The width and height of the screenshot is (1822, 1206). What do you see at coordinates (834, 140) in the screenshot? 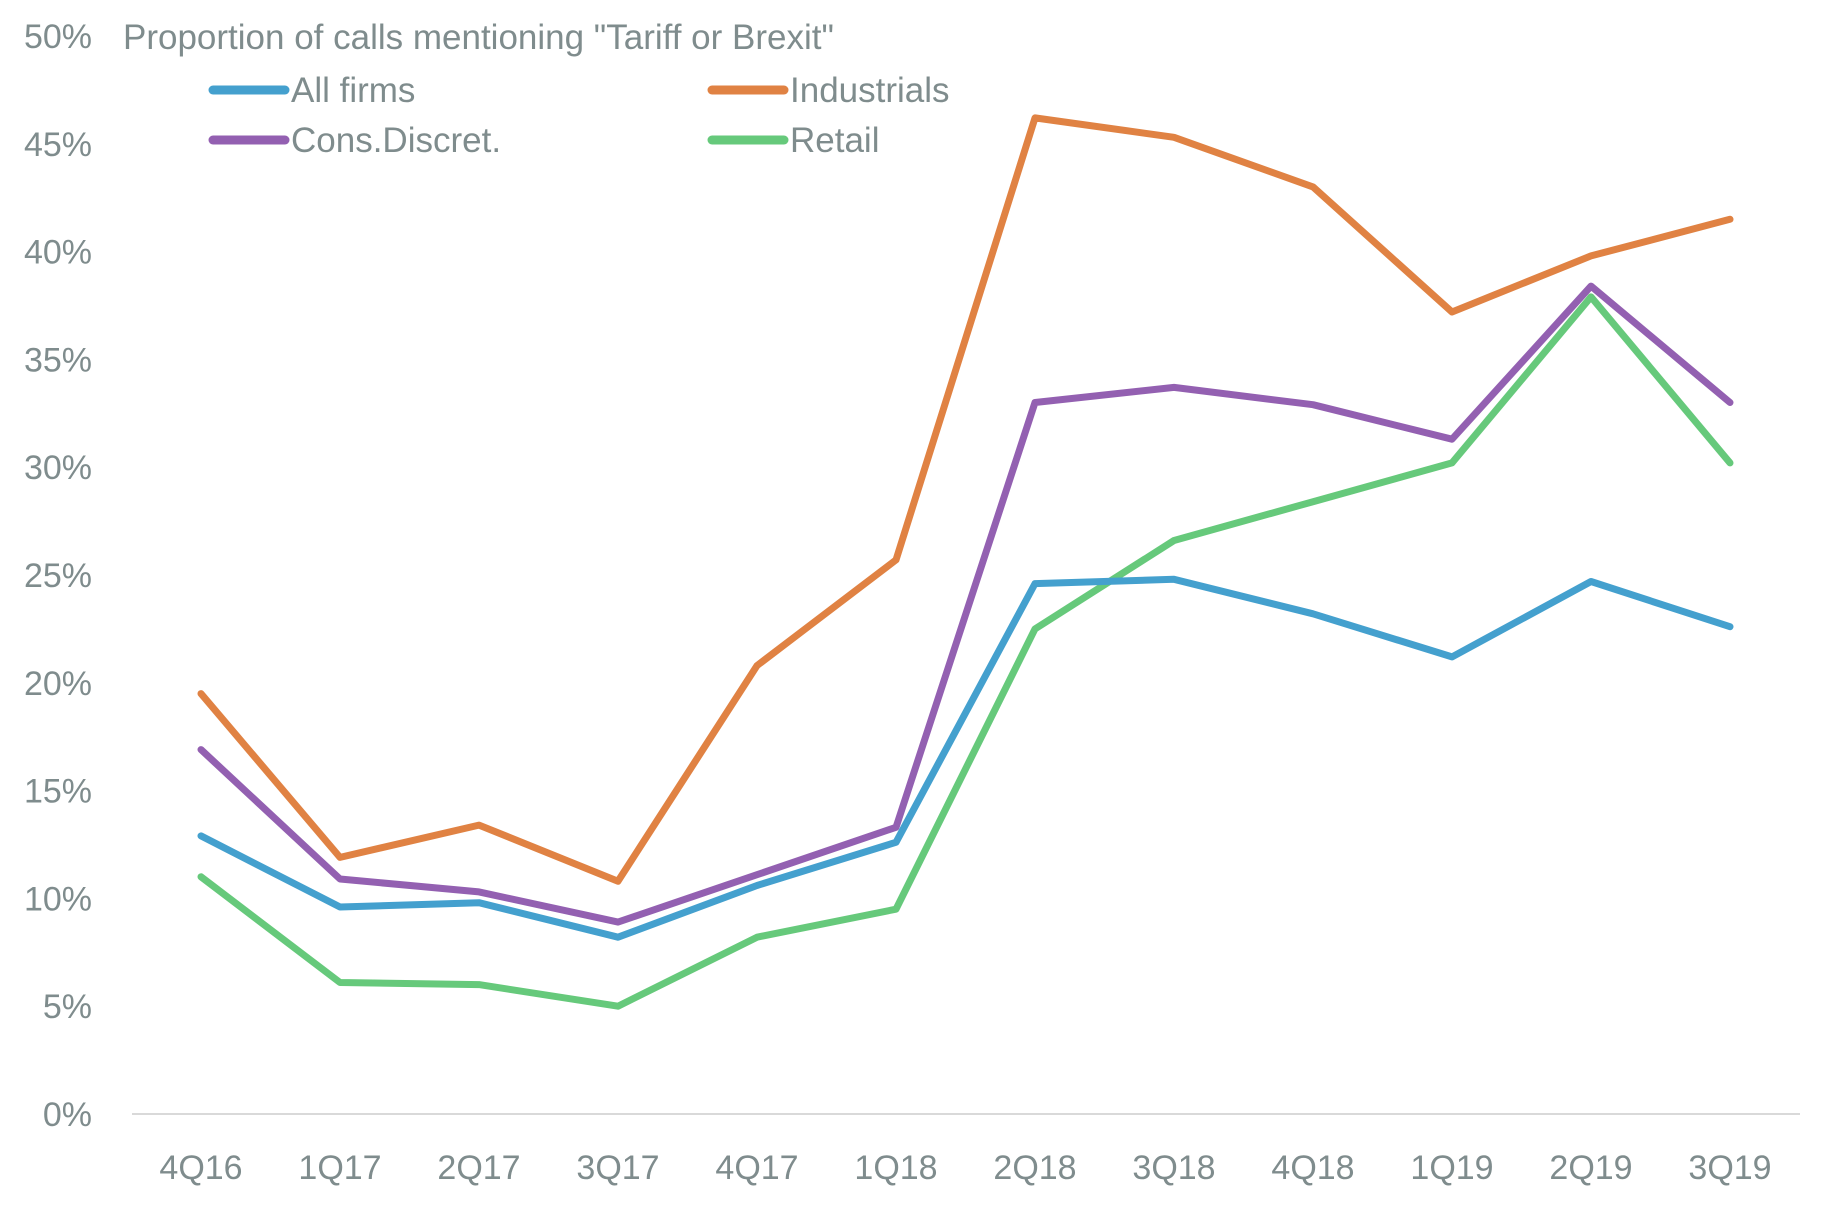
I see `legend-label: Retail` at bounding box center [834, 140].